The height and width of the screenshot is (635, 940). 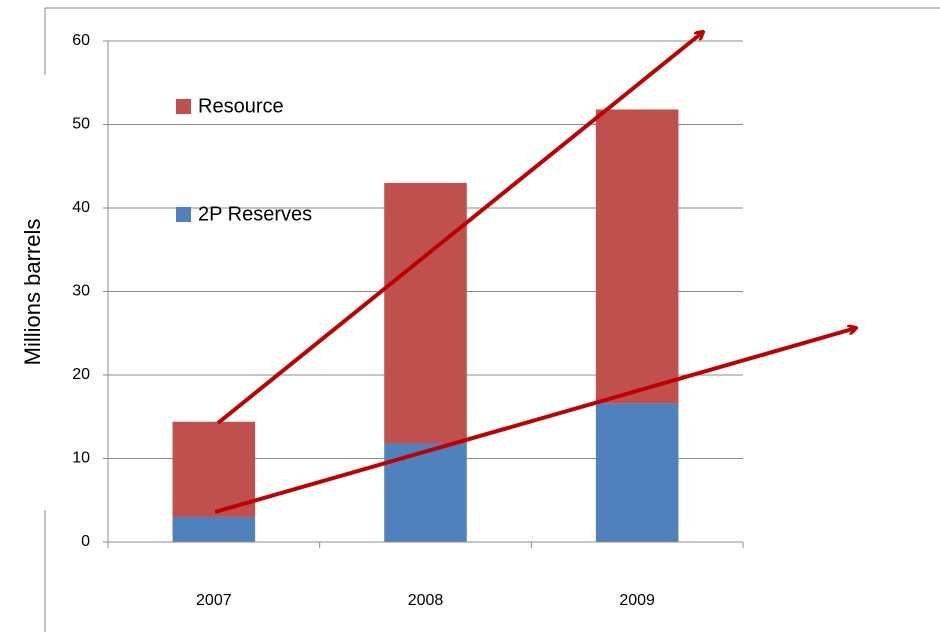 I want to click on legend-label: 2P Reserves, so click(x=255, y=214).